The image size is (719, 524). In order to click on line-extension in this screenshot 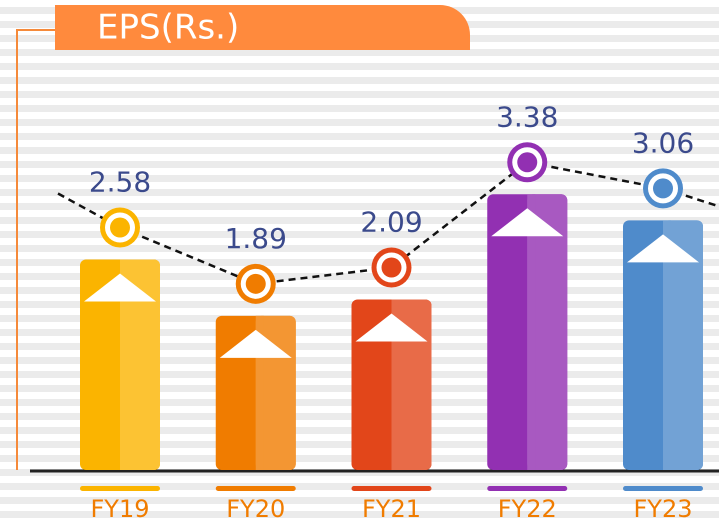, I will do `click(690, 197)`.